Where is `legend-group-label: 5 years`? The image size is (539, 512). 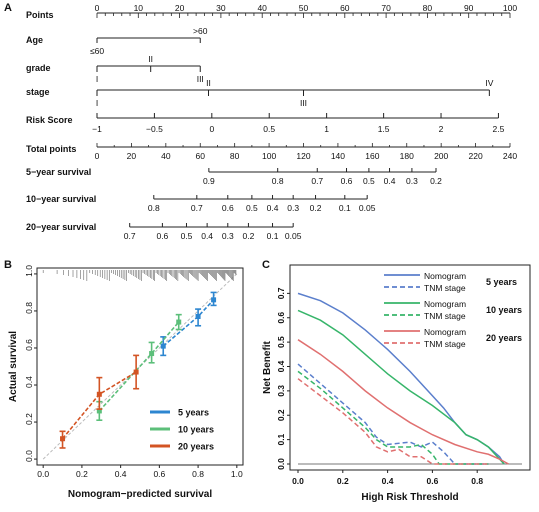 legend-group-label: 5 years is located at coordinates (501, 282).